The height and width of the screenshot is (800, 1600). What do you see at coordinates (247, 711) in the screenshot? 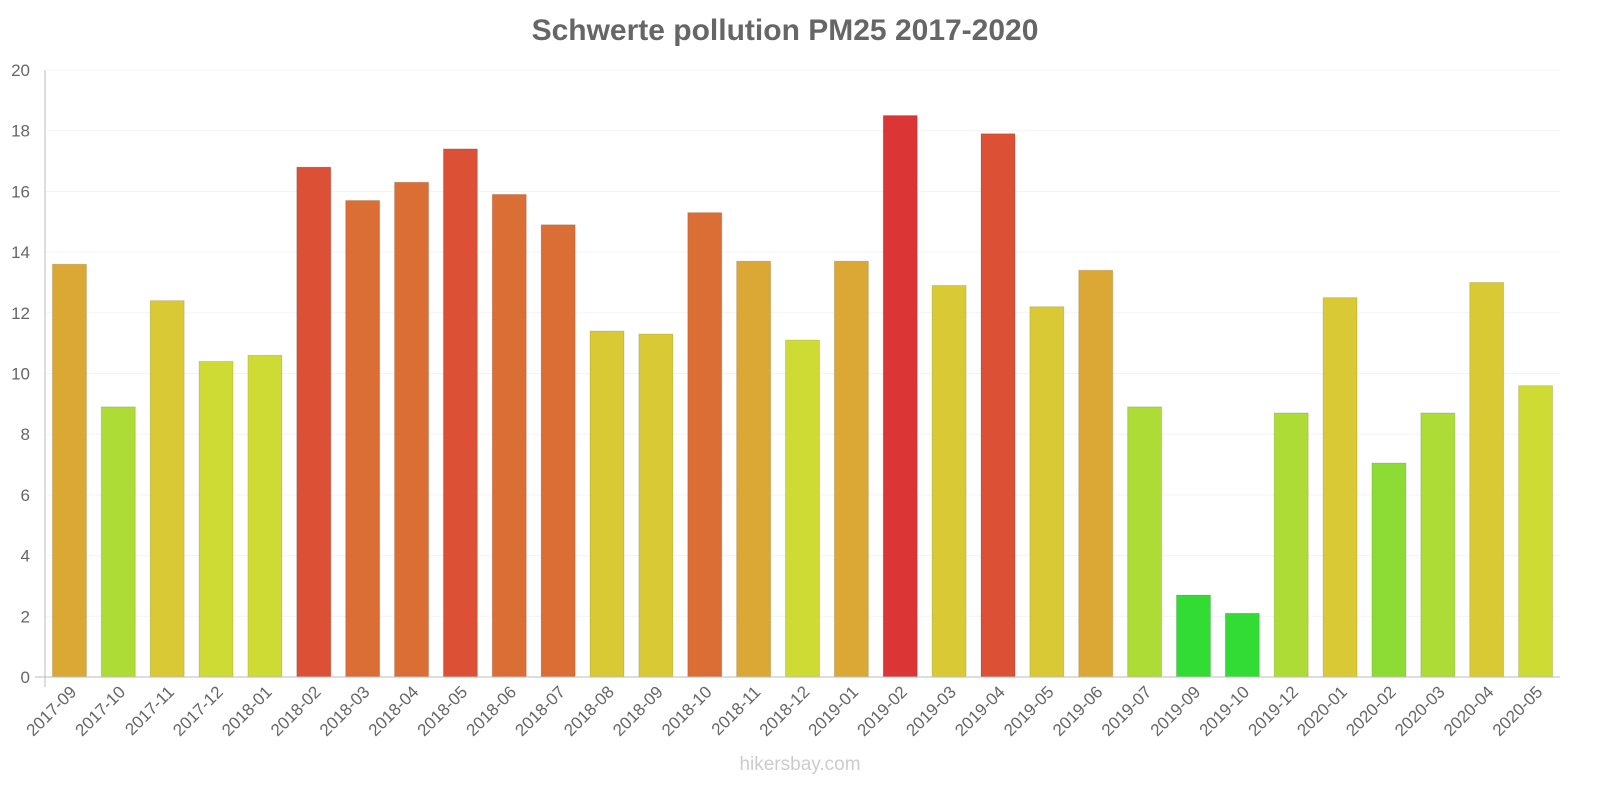
I see `x-tick-label: 2018-01` at bounding box center [247, 711].